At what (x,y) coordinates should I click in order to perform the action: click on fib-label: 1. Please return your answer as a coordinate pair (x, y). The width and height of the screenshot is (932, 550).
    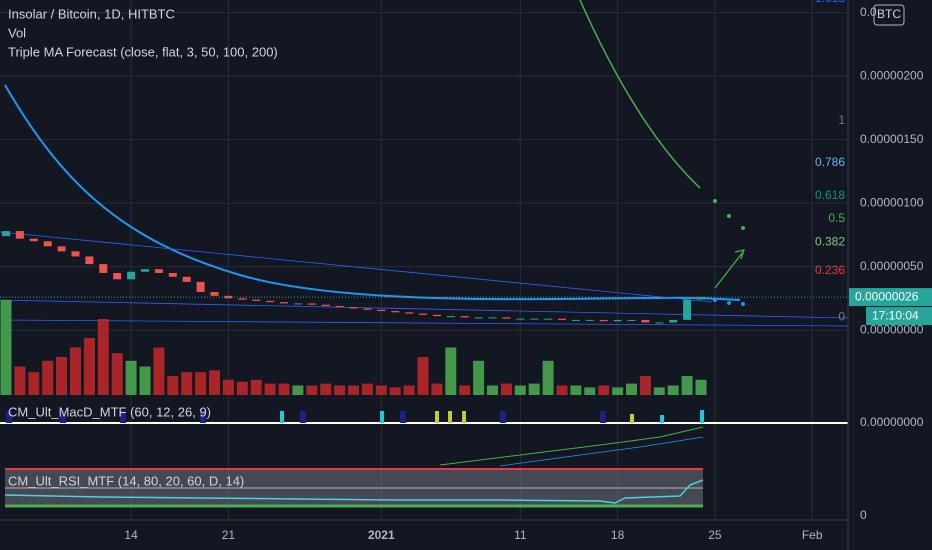
    Looking at the image, I should click on (841, 120).